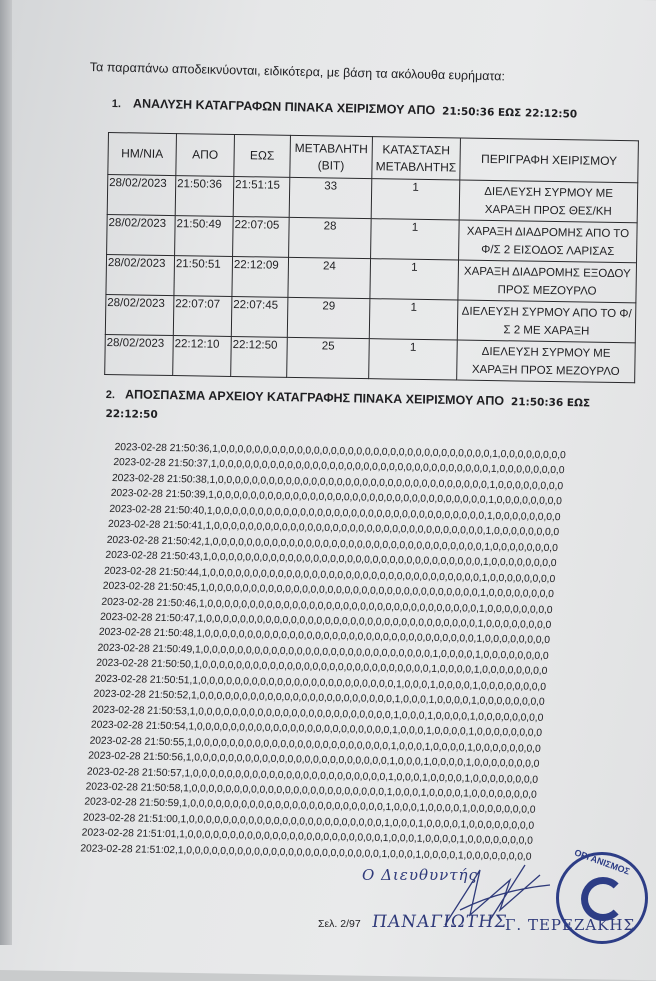  What do you see at coordinates (330, 238) in the screenshot?
I see `bit-cell: 28` at bounding box center [330, 238].